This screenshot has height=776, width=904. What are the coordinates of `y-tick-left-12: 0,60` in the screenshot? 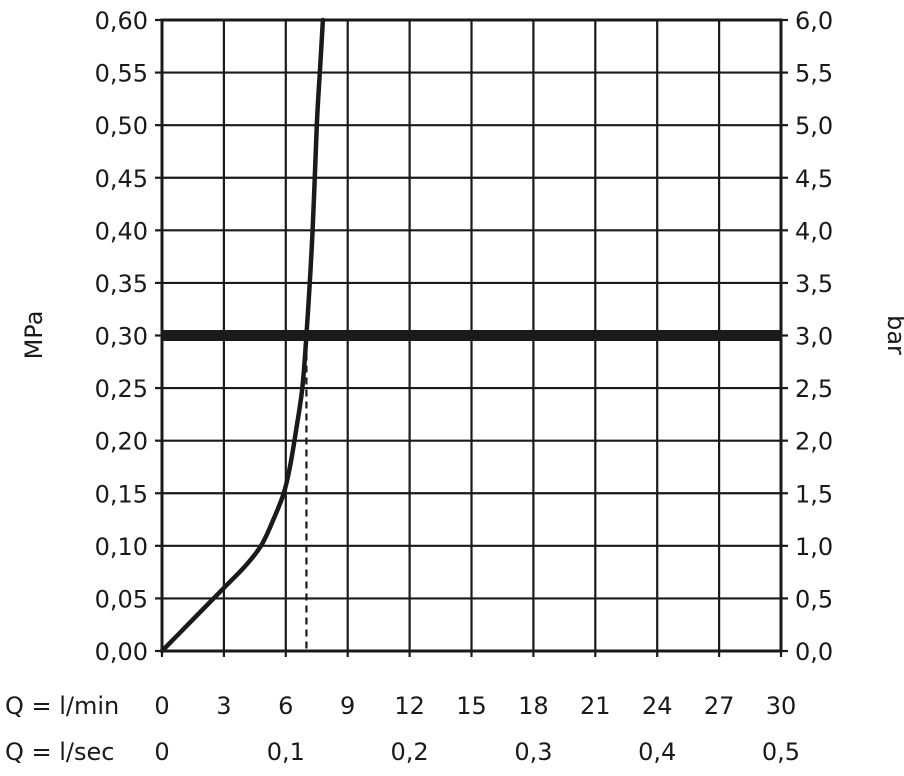 It's located at (121, 21).